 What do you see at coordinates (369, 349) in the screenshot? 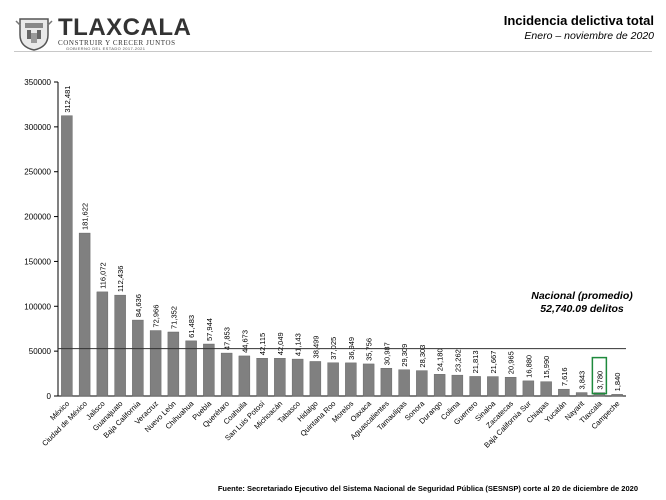
I see `bar-value-label: 35,756` at bounding box center [369, 349].